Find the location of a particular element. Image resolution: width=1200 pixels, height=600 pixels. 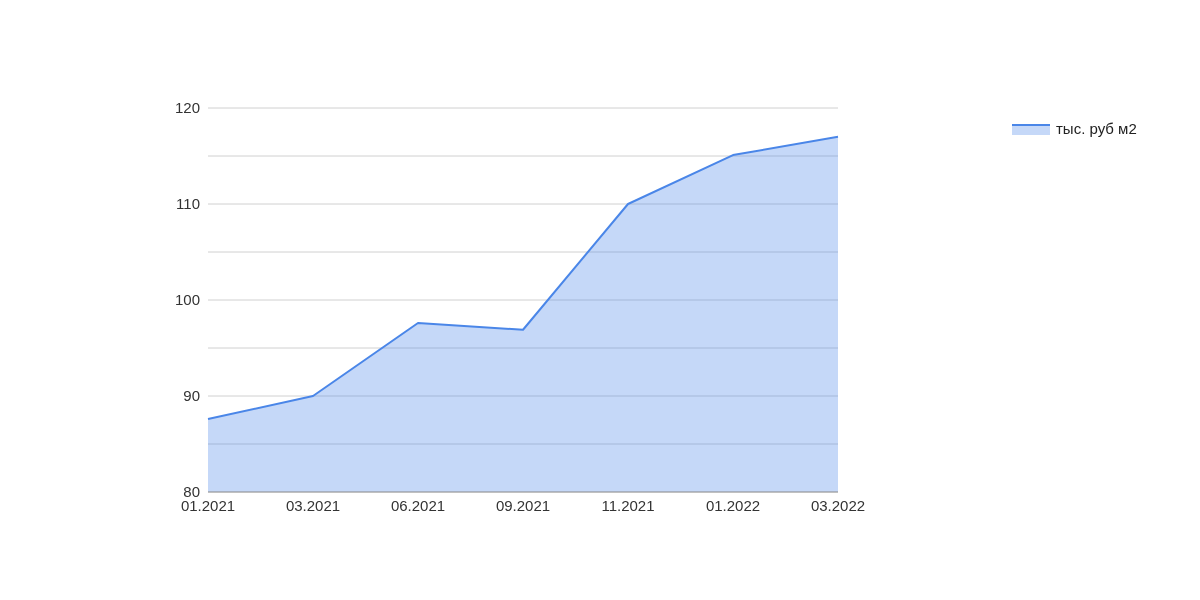

x-tick-label: 06.2021 is located at coordinates (418, 505).